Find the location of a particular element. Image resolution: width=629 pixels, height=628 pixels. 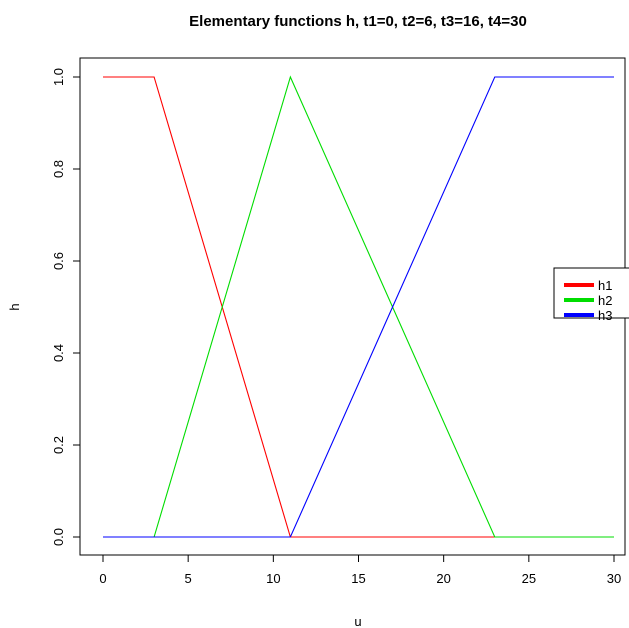

x-axis-label: u is located at coordinates (357, 621).